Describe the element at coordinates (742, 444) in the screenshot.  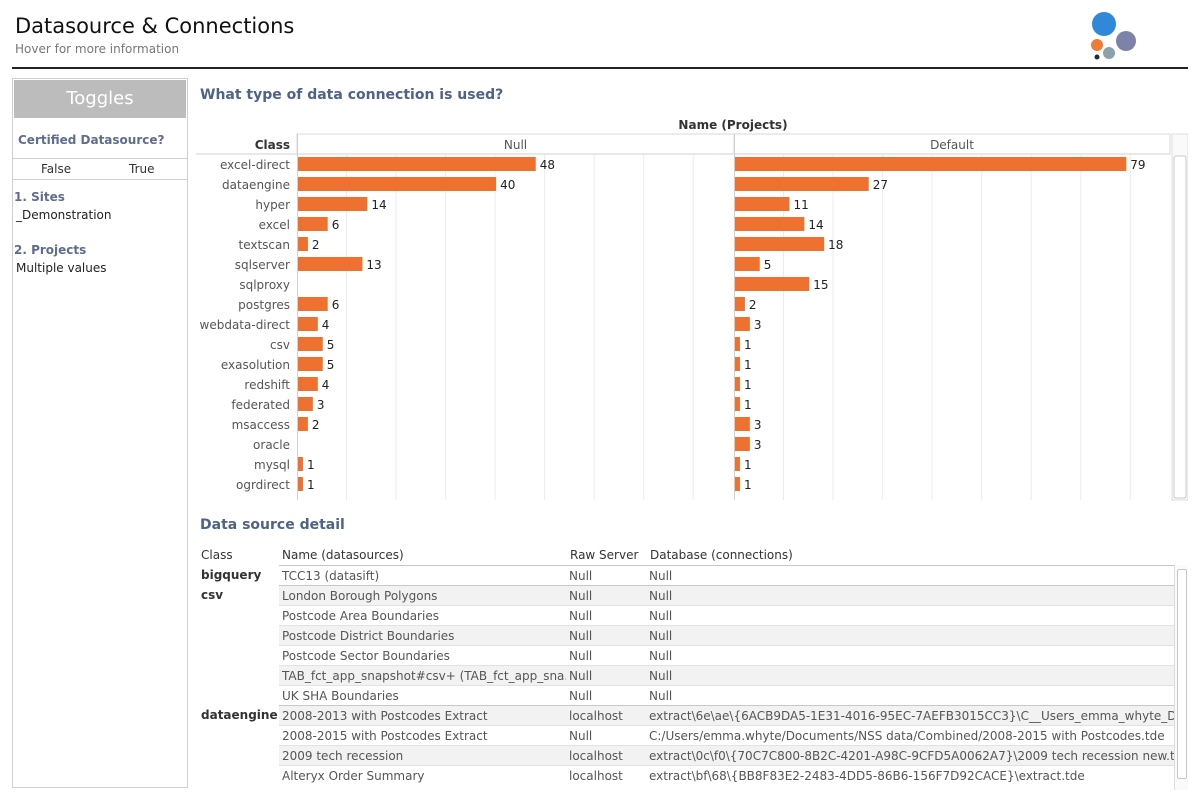
I see `bar-default-oracle` at that location.